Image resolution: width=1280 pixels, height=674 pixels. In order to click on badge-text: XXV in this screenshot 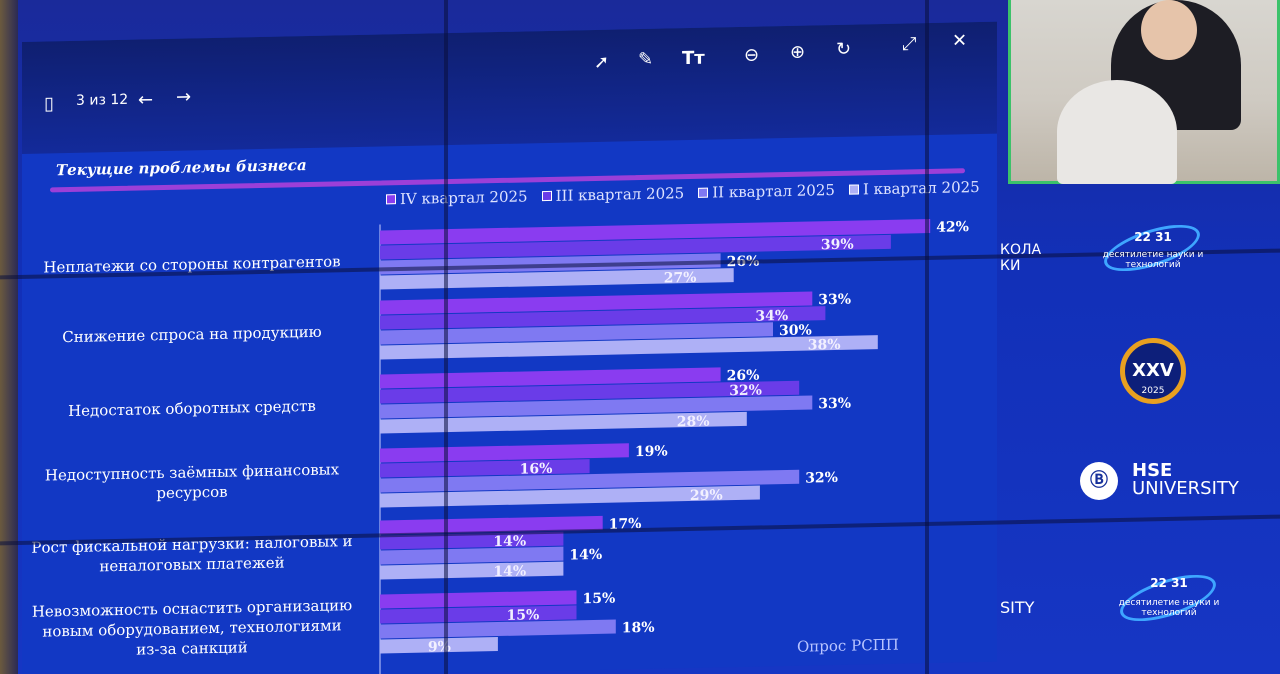, I will do `click(1153, 370)`.